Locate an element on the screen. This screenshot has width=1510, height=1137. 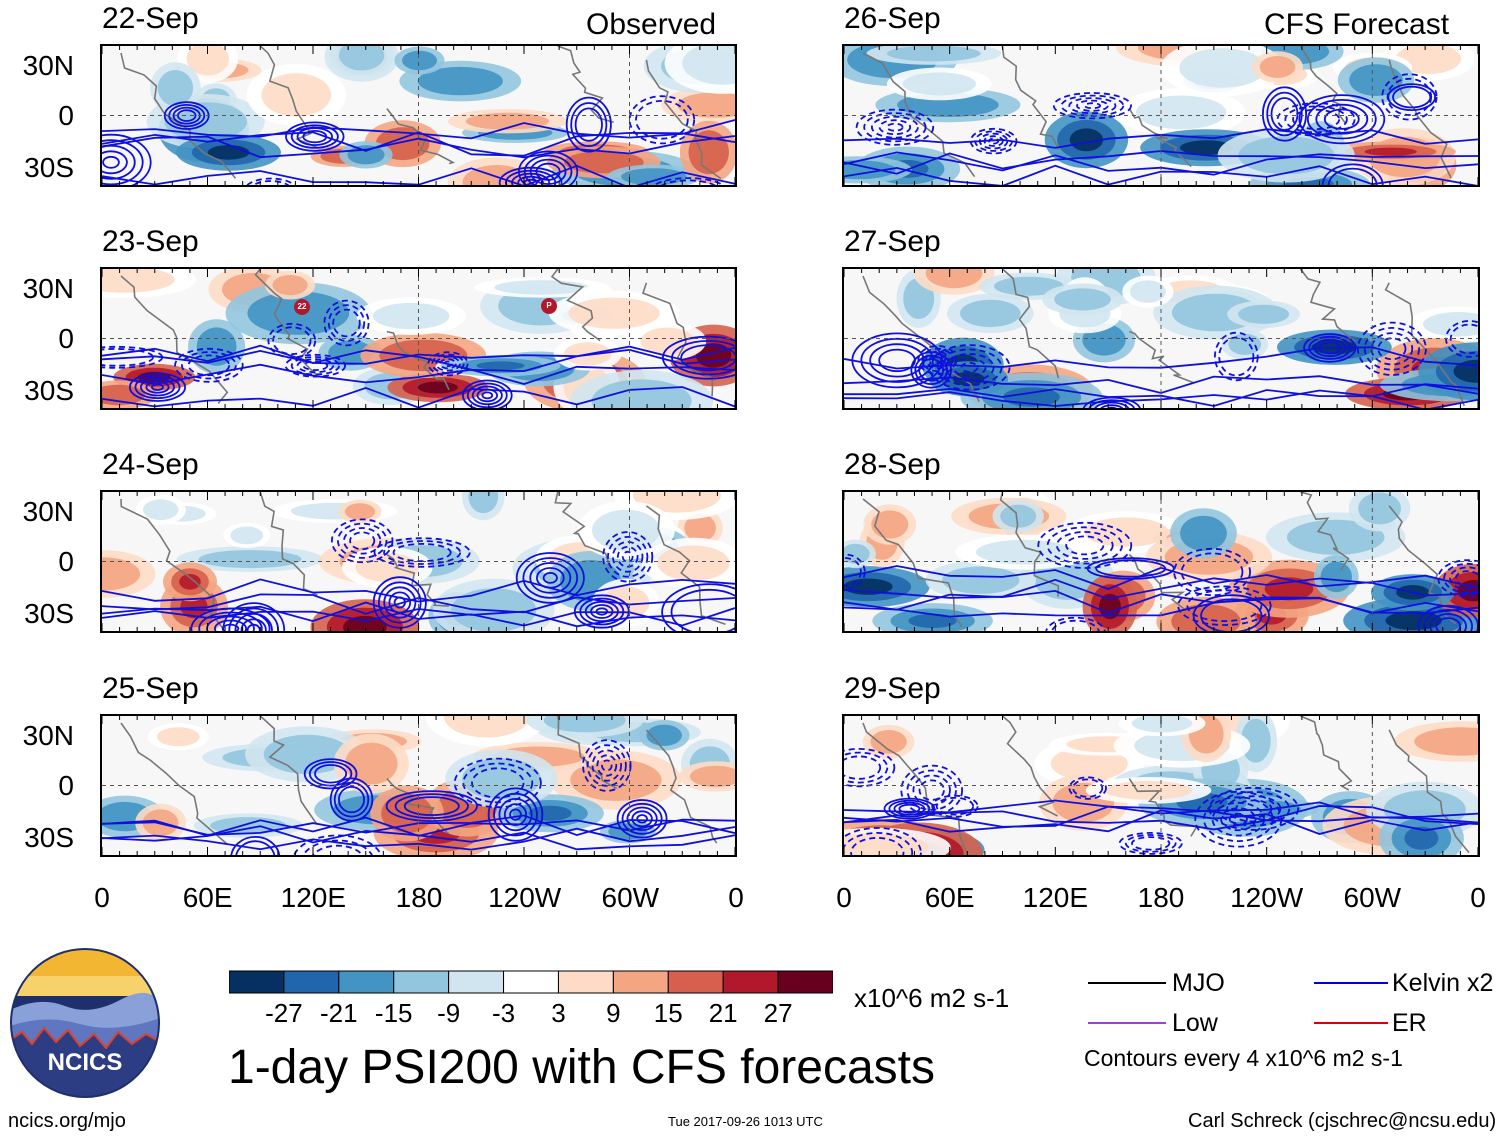
figure-title: 1-day PSI200 with CFS forecasts is located at coordinates (581, 1067).